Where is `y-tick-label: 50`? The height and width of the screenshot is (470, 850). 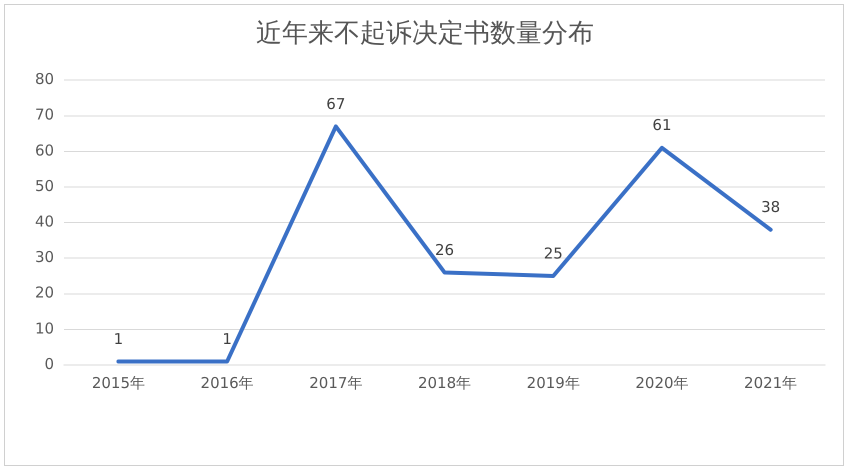 y-tick-label: 50 is located at coordinates (44, 185).